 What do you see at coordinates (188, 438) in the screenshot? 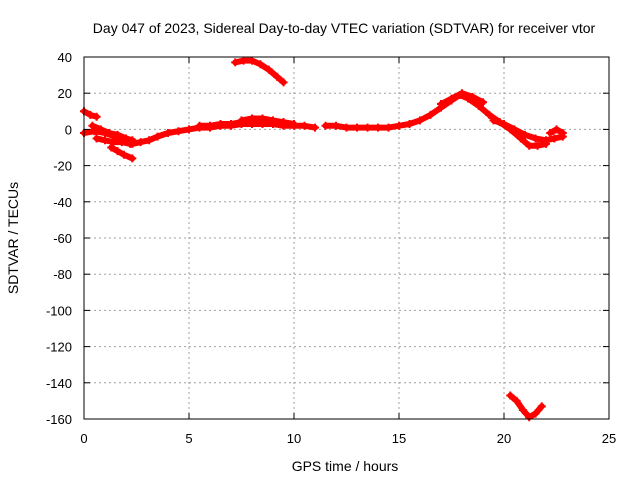
I see `x-tick-label: 5` at bounding box center [188, 438].